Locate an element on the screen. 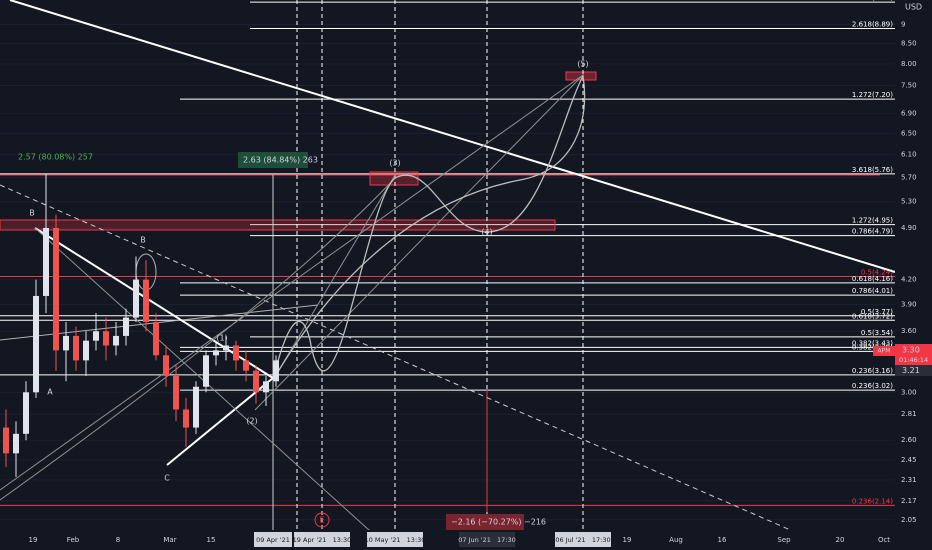  price-axis is located at coordinates (913, 265).